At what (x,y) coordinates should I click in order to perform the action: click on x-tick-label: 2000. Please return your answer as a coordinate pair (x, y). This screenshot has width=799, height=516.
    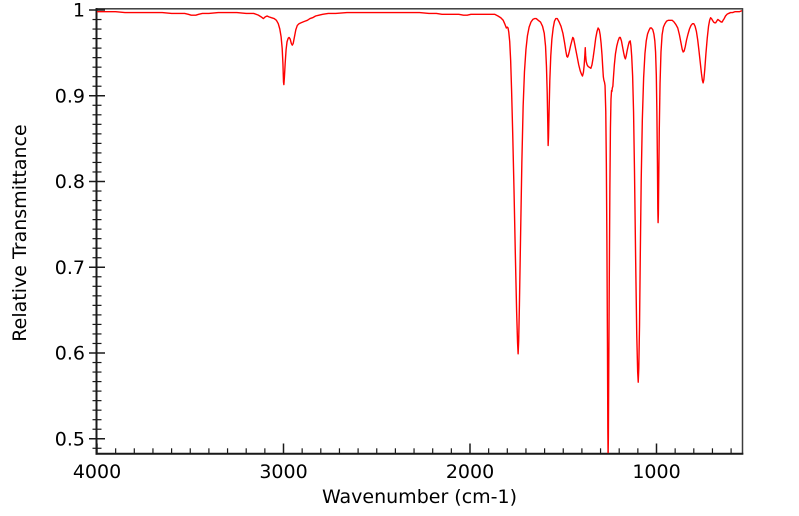
    Looking at the image, I should click on (470, 472).